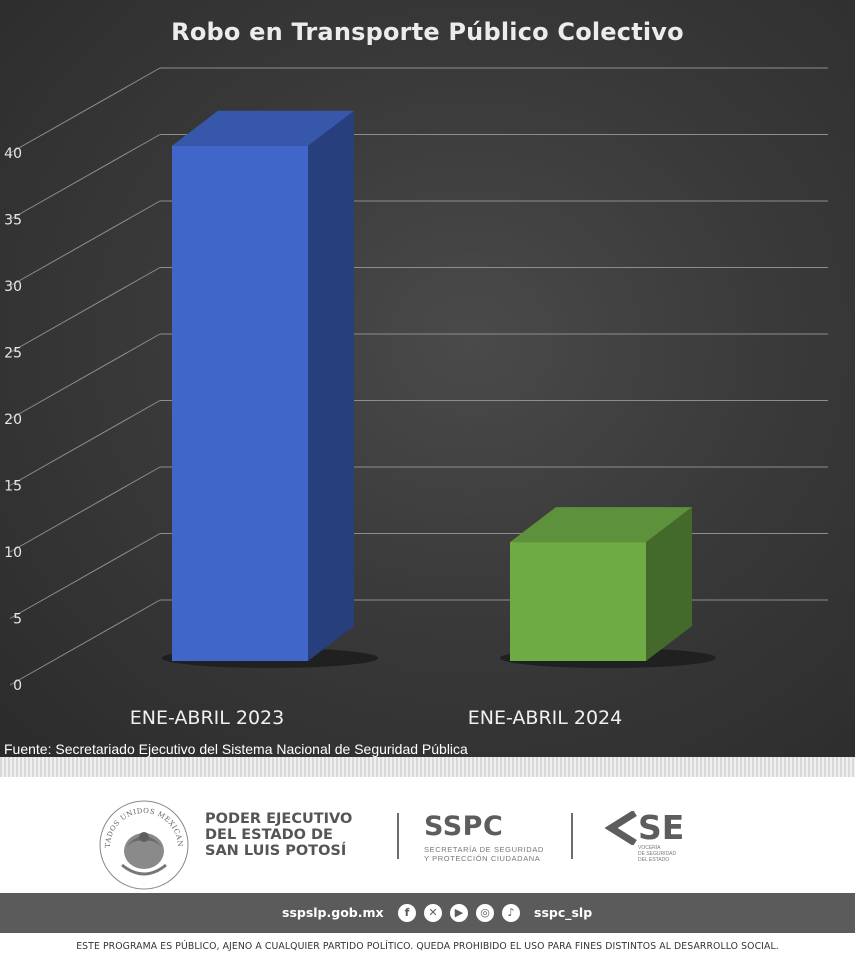 The height and width of the screenshot is (962, 855). I want to click on mexico-seal-icon: ESTADOS UNIDOS MEXICANOS, so click(142, 842).